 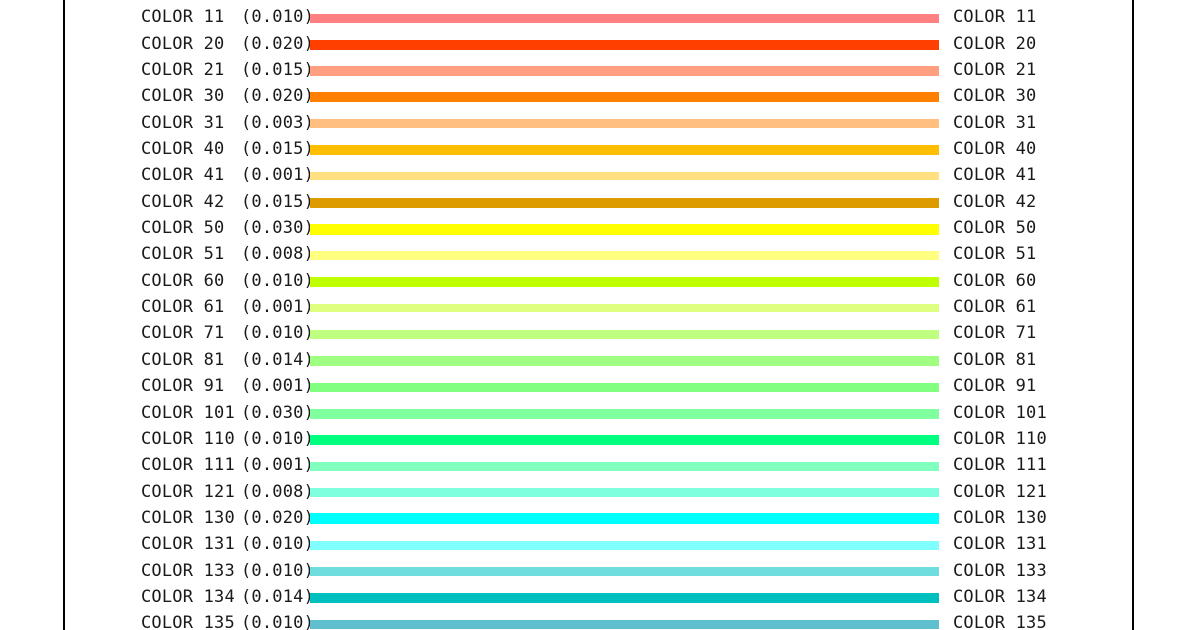 I want to click on color-label-right: COLOR 110, so click(x=1000, y=438).